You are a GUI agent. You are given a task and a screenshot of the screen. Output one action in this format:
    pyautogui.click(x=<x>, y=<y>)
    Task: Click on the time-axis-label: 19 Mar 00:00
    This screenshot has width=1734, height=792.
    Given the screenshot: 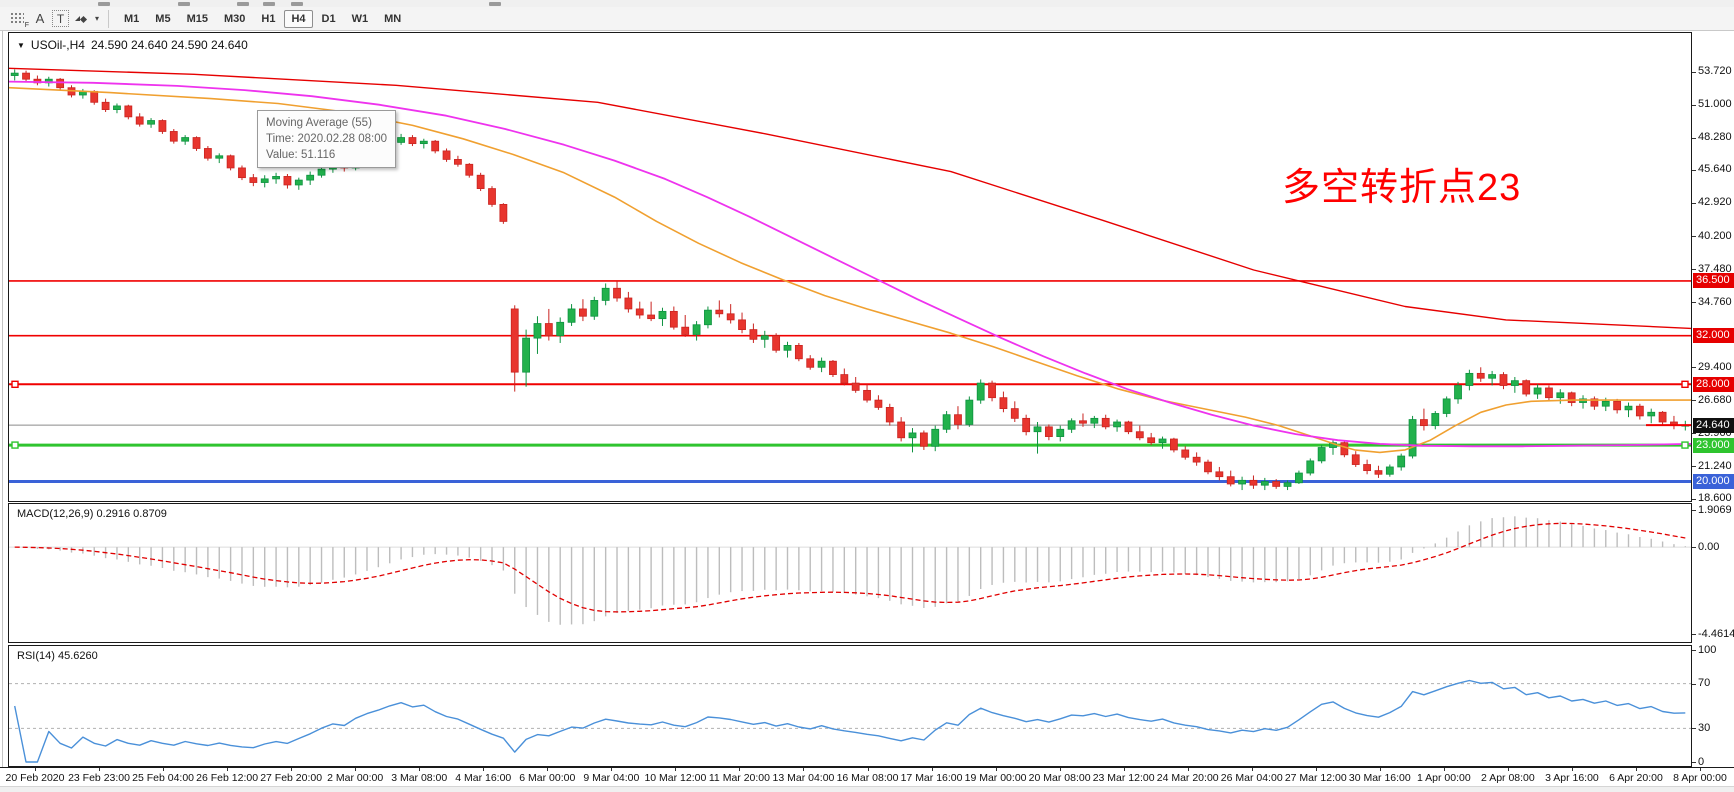 What is the action you would take?
    pyautogui.click(x=995, y=778)
    